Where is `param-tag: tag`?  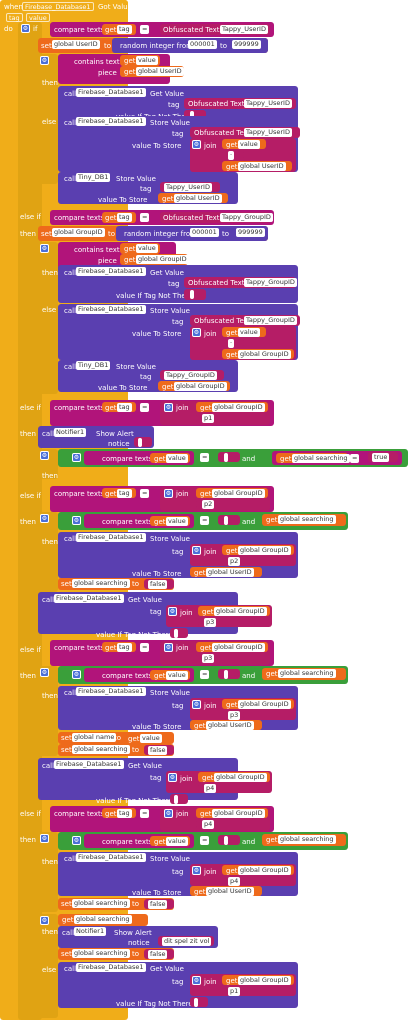 param-tag: tag is located at coordinates (14, 17).